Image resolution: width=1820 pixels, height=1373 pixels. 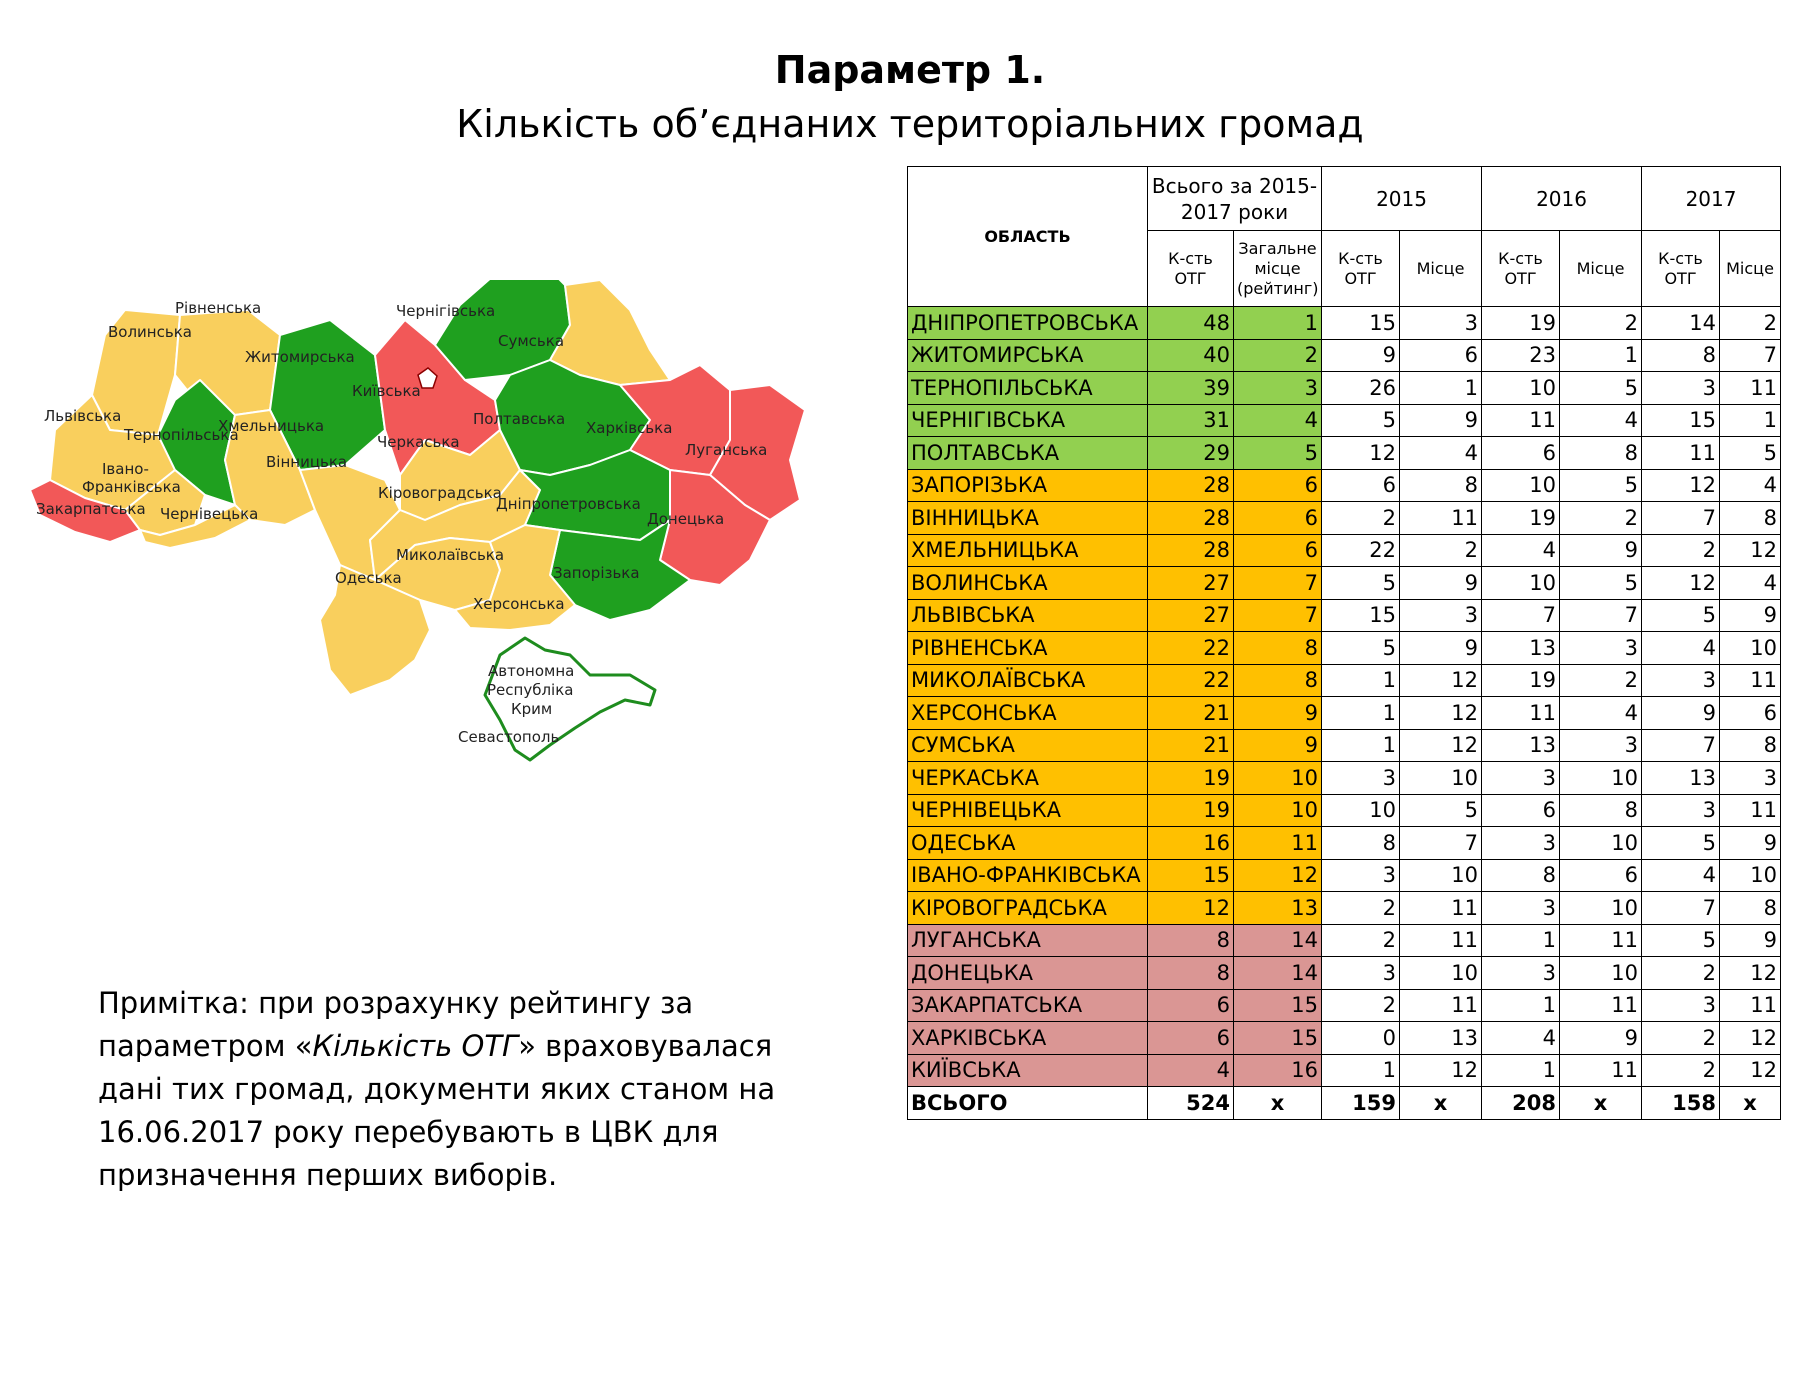 What do you see at coordinates (1521, 355) in the screenshot?
I see `otg-2016-cell: 23` at bounding box center [1521, 355].